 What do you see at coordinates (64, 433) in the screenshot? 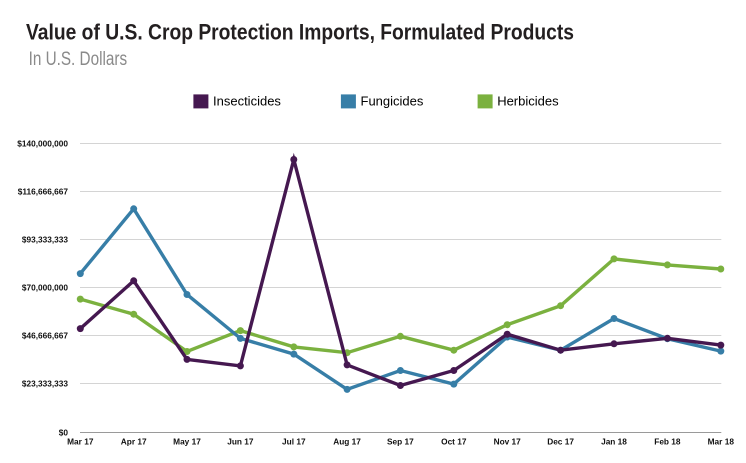
I see `svg-text: $0` at bounding box center [64, 433].